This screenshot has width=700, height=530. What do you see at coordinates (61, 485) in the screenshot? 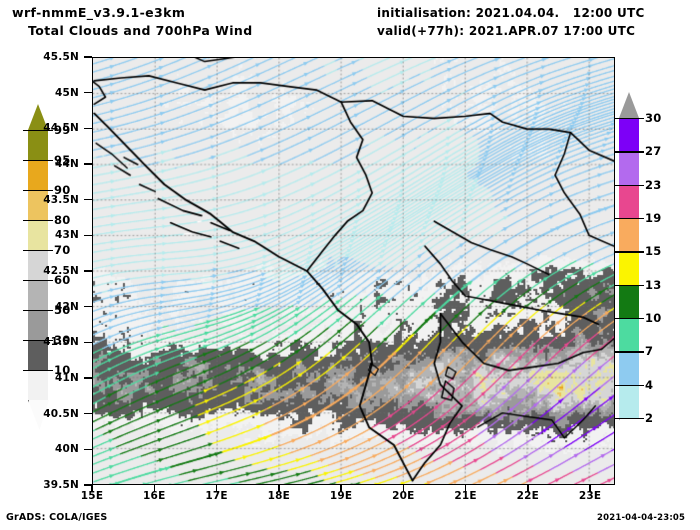
I see `y-axis-tick-label: 39.5N` at bounding box center [61, 485].